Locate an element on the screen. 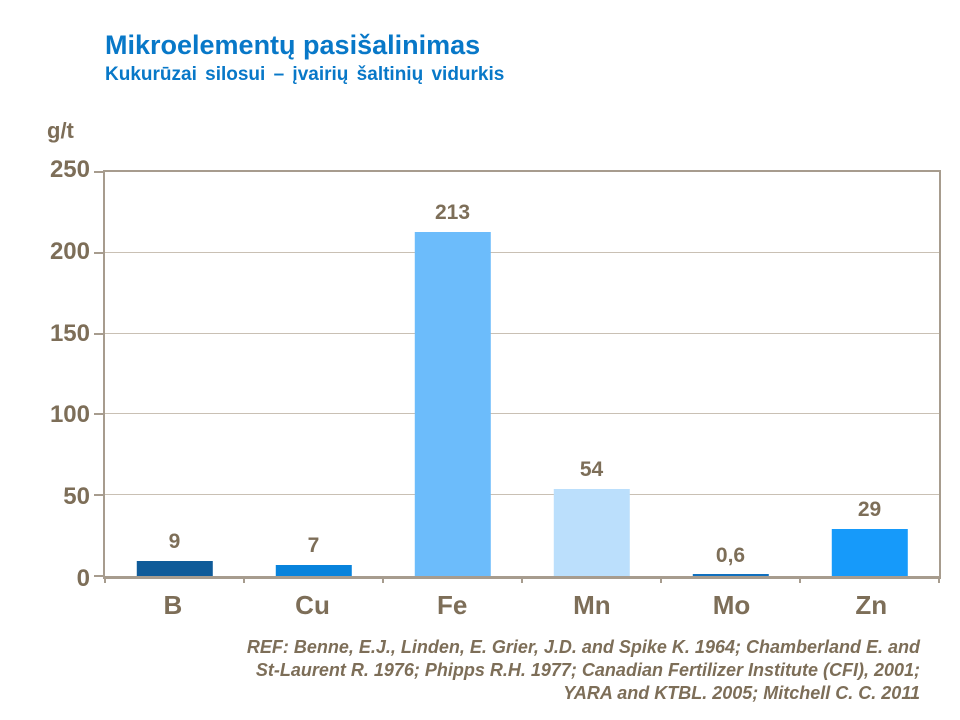  bar-cu is located at coordinates (313, 570).